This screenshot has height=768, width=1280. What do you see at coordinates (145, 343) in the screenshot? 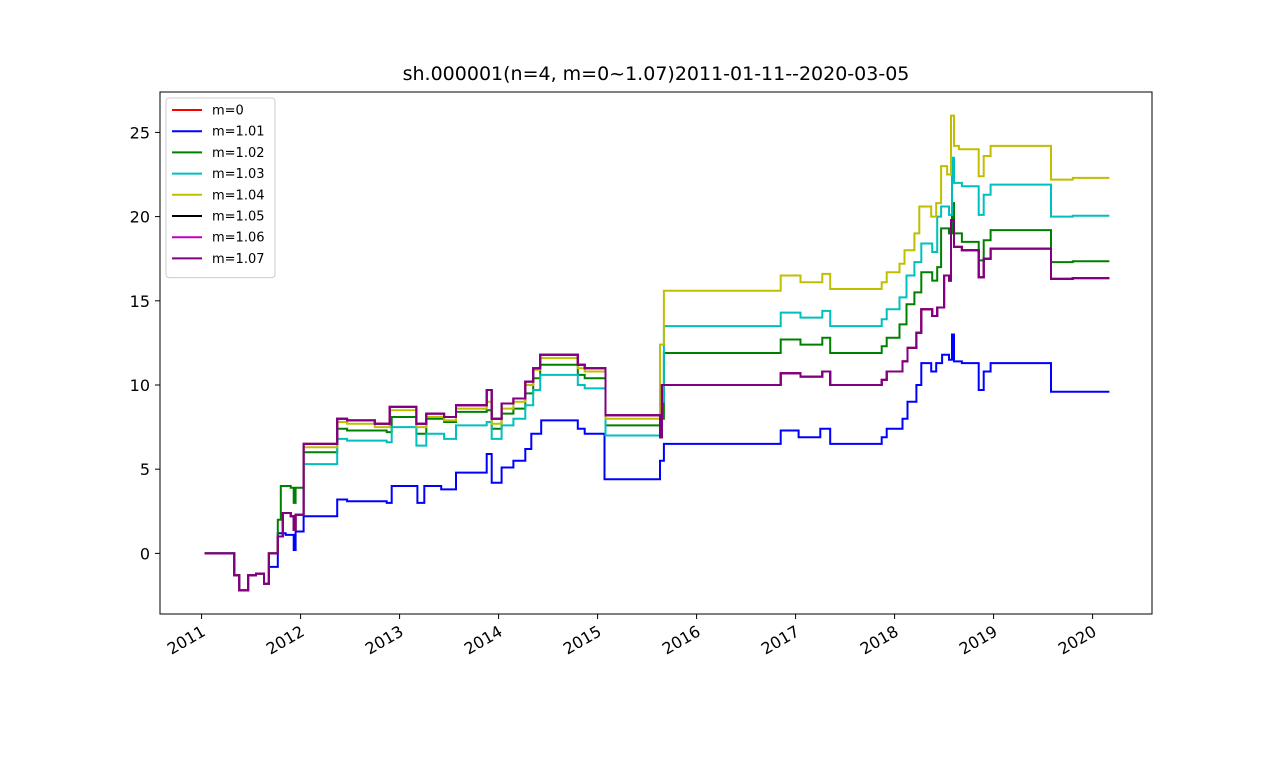
I see `y-axis: 0 5 10 15 20 25` at bounding box center [145, 343].